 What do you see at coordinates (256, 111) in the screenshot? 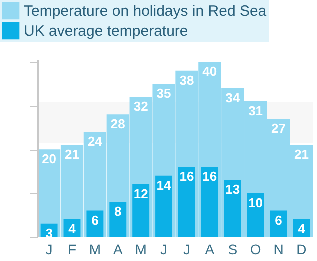
I see `data-label: 31` at bounding box center [256, 111].